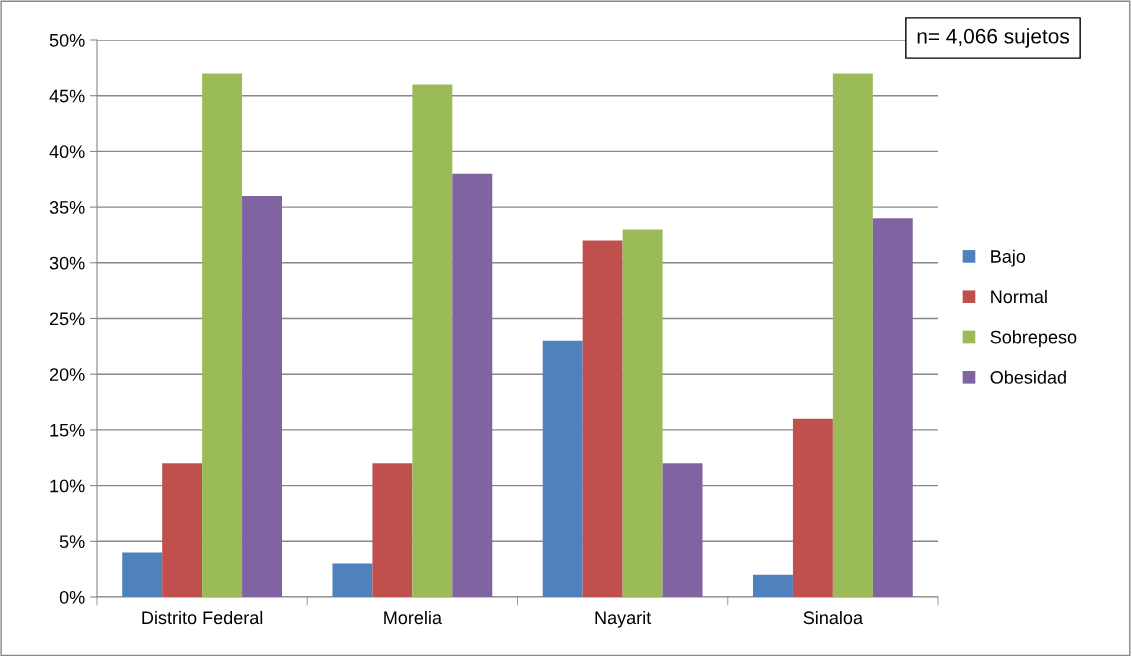 This screenshot has width=1132, height=656. I want to click on y-tick-label: 5%, so click(72, 542).